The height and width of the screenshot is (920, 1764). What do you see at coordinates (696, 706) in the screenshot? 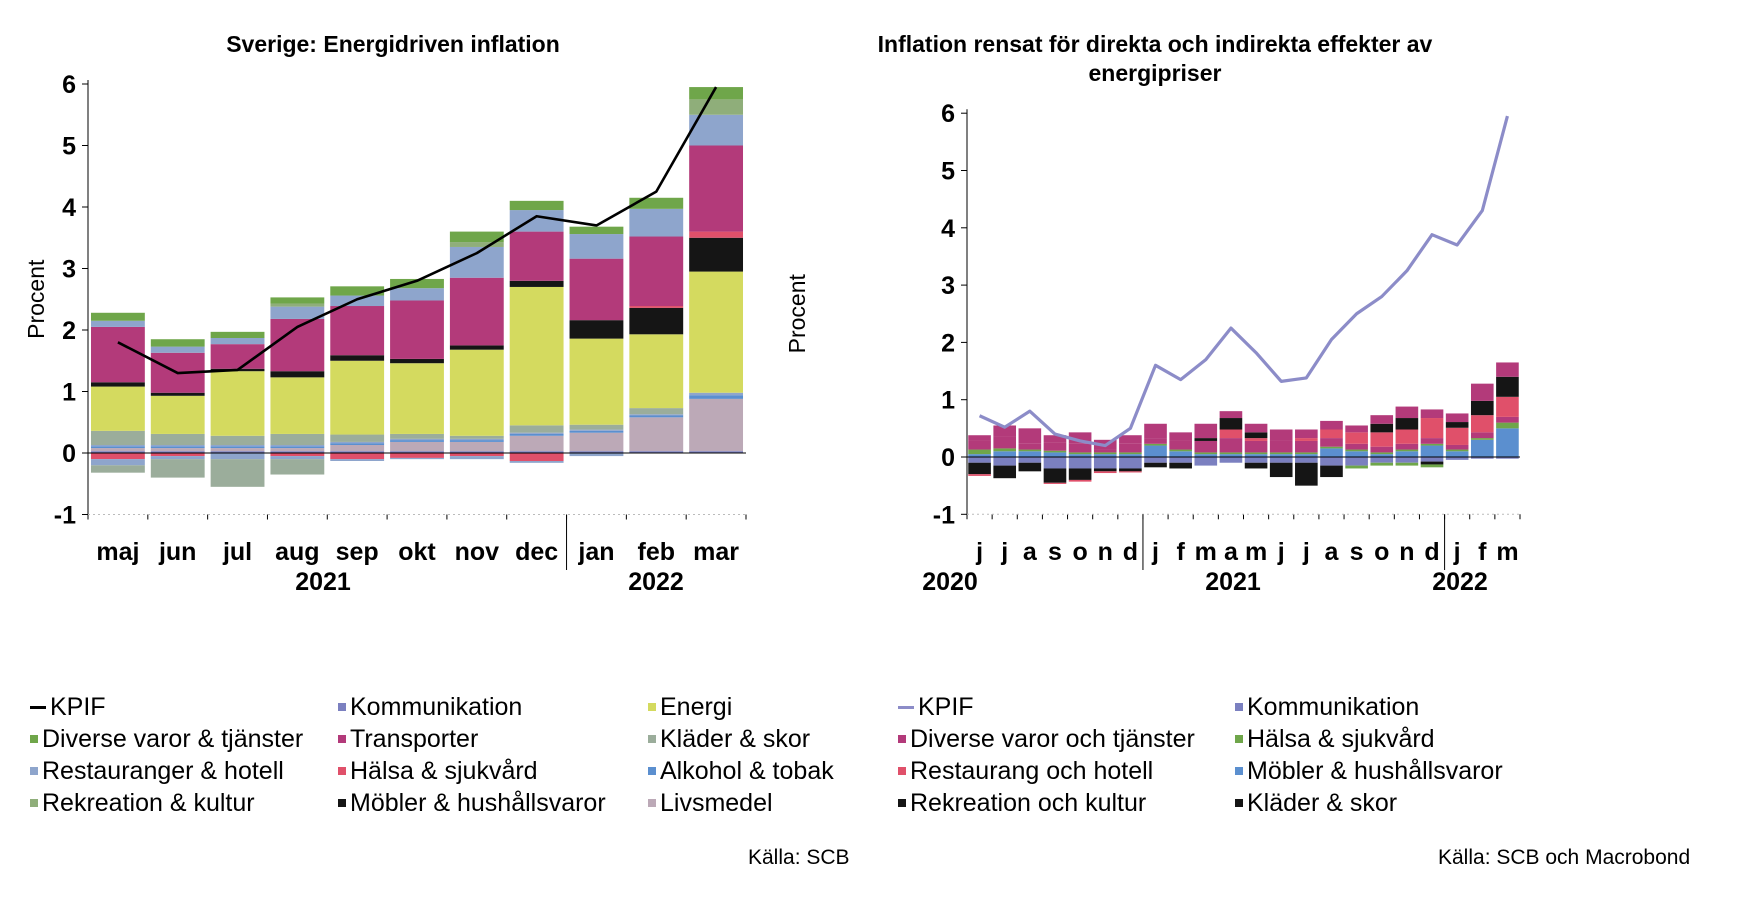
I see `legend-label: Energi` at bounding box center [696, 706].